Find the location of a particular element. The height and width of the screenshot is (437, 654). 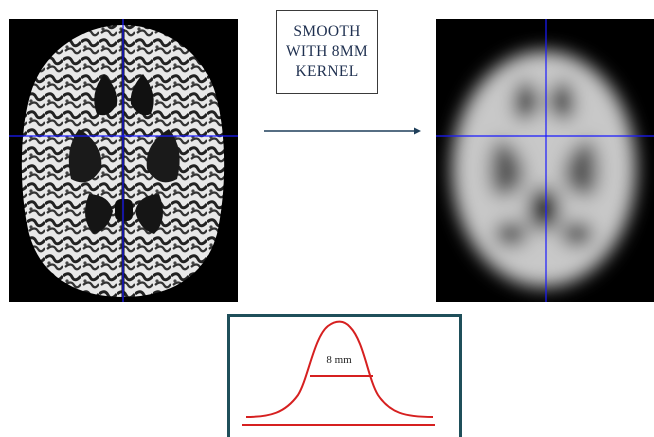

smoothing-step-label: SMOOTH WITH 8MM KERNEL is located at coordinates (327, 52).